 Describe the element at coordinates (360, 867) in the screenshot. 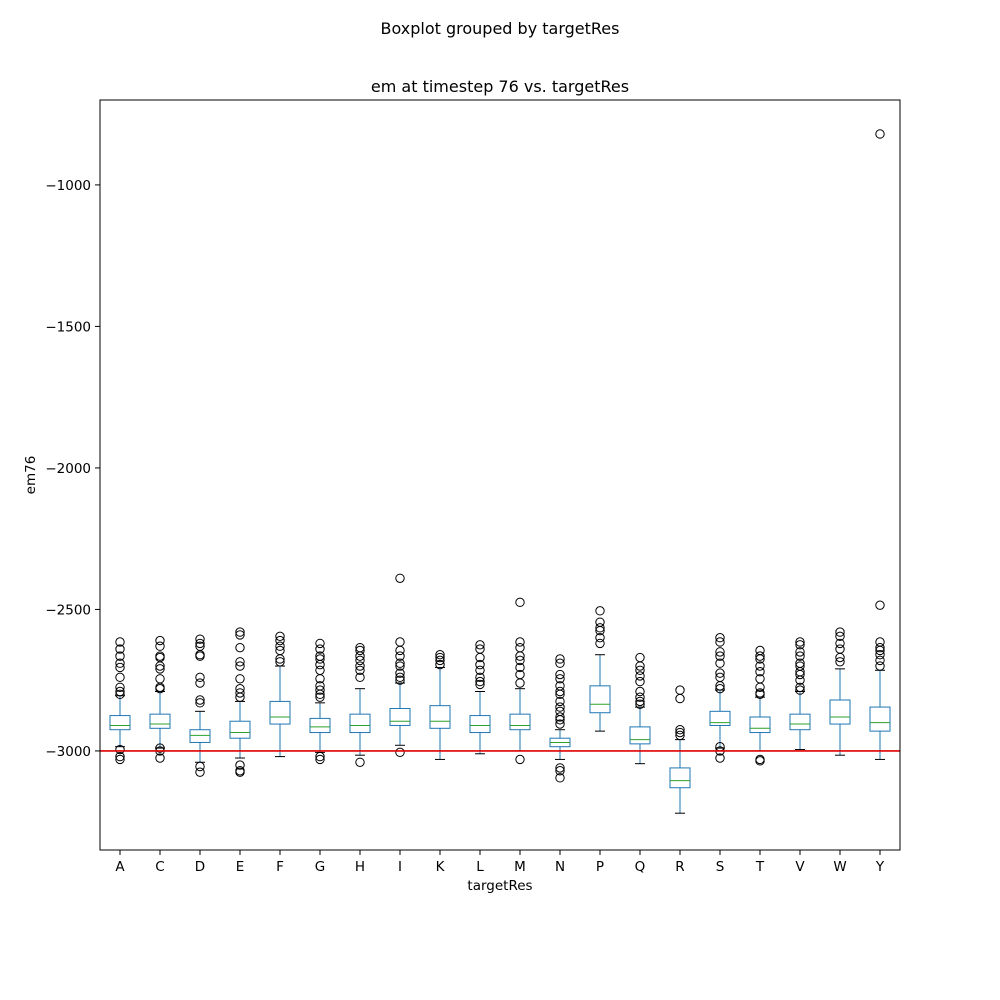

I see `x-tick-label: H` at that location.